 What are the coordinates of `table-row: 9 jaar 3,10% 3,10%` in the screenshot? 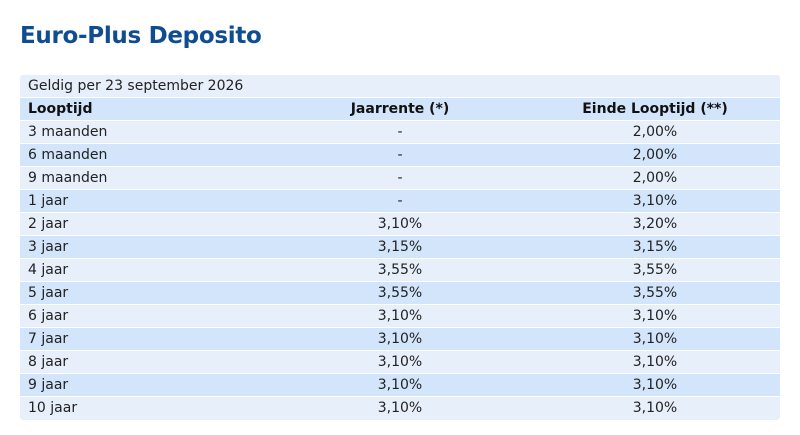 It's located at (400, 385).